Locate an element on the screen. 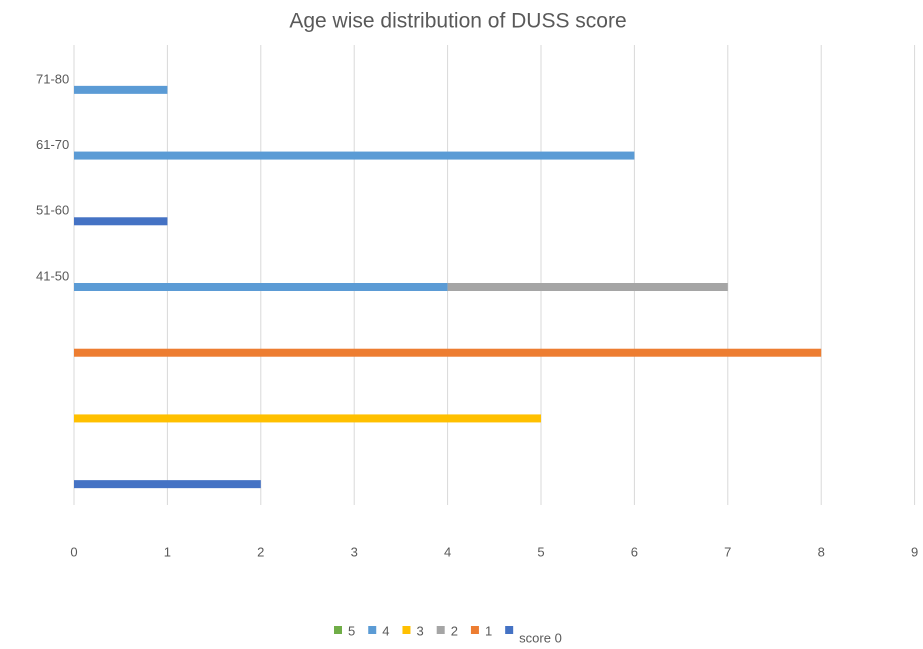 Image resolution: width=923 pixels, height=649 pixels. y-tick-label: 71-80 is located at coordinates (52, 78).